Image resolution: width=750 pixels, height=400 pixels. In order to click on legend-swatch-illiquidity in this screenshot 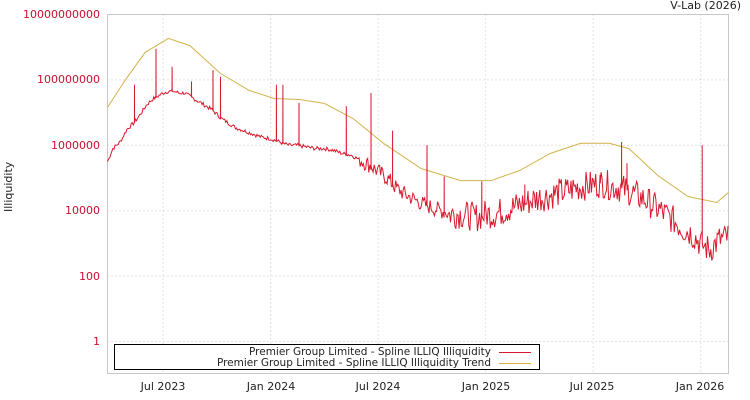, I will do `click(515, 352)`.